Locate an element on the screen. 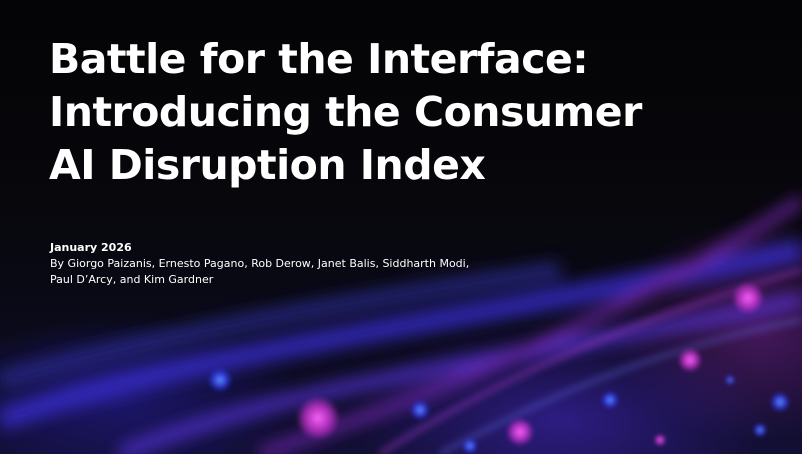 The height and width of the screenshot is (454, 802). title-line: Battle for the Interface: is located at coordinates (319, 59).